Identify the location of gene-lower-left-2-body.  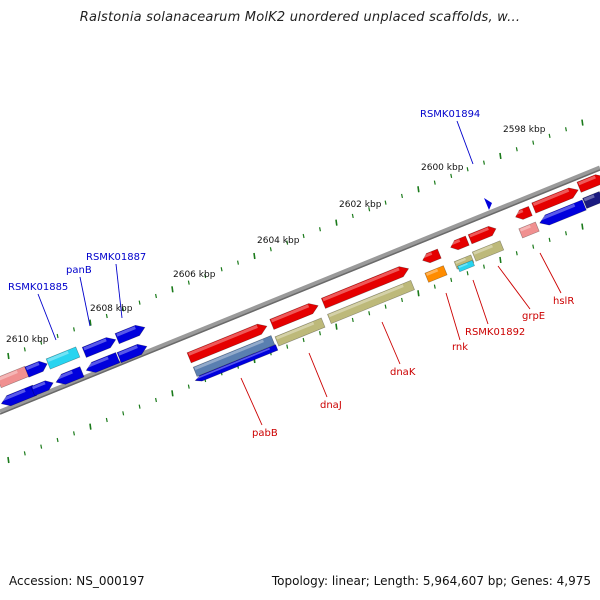
(42, 388).